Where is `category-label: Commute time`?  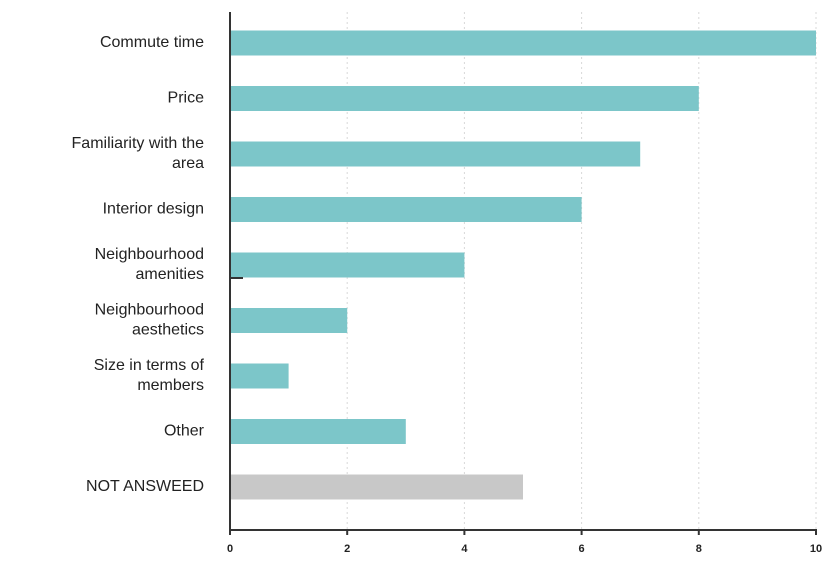 category-label: Commute time is located at coordinates (152, 42).